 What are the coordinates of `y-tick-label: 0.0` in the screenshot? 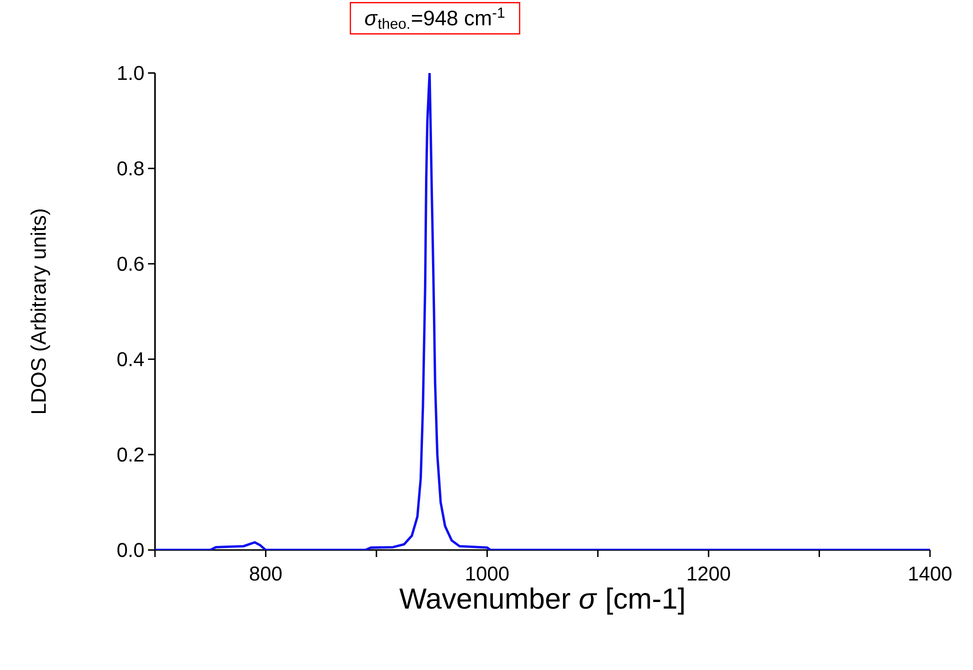 It's located at (130, 550).